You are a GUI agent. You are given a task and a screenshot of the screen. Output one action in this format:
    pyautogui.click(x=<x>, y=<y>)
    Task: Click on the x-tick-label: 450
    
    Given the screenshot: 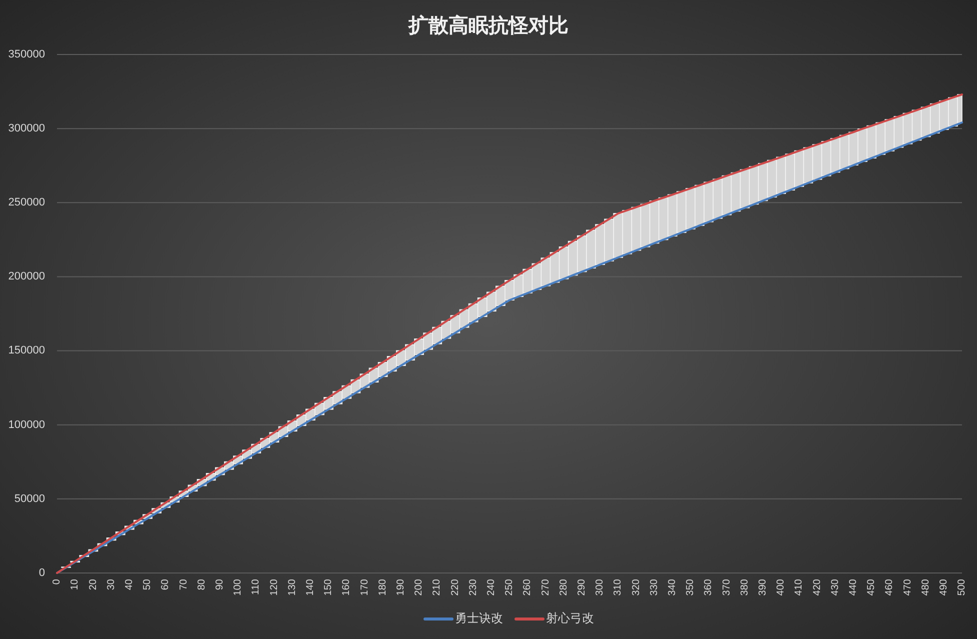 What is the action you would take?
    pyautogui.click(x=872, y=587)
    